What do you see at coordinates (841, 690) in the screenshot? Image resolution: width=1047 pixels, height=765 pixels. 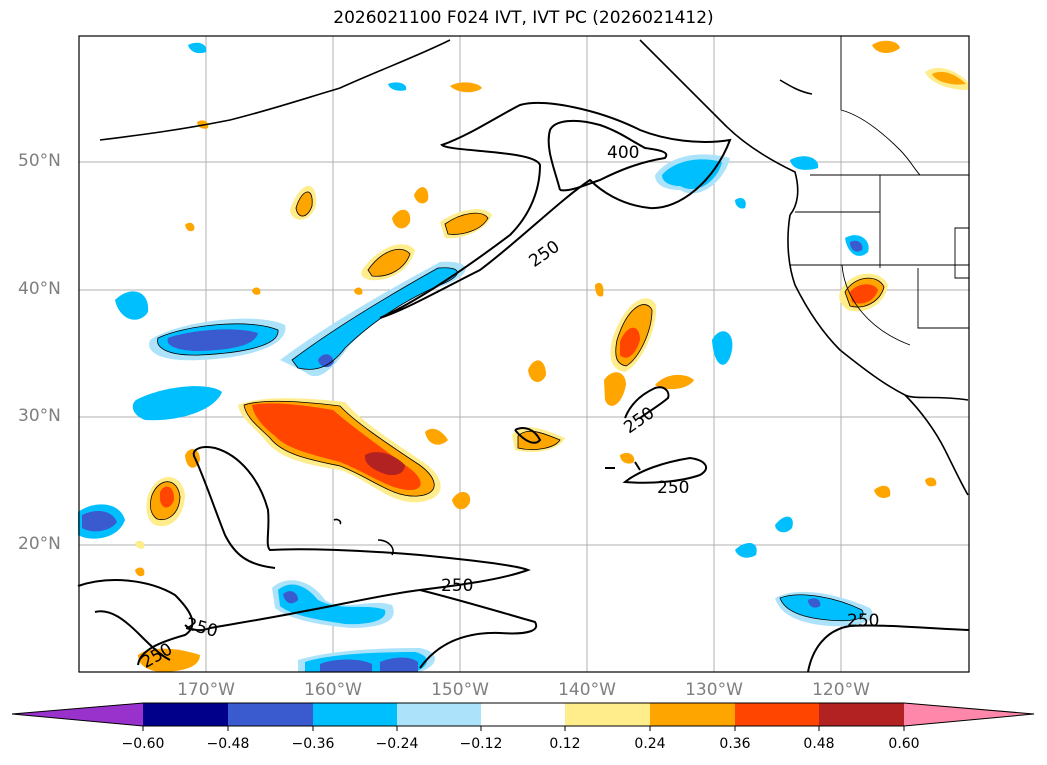 I see `lon-label-120w: 120°W` at bounding box center [841, 690].